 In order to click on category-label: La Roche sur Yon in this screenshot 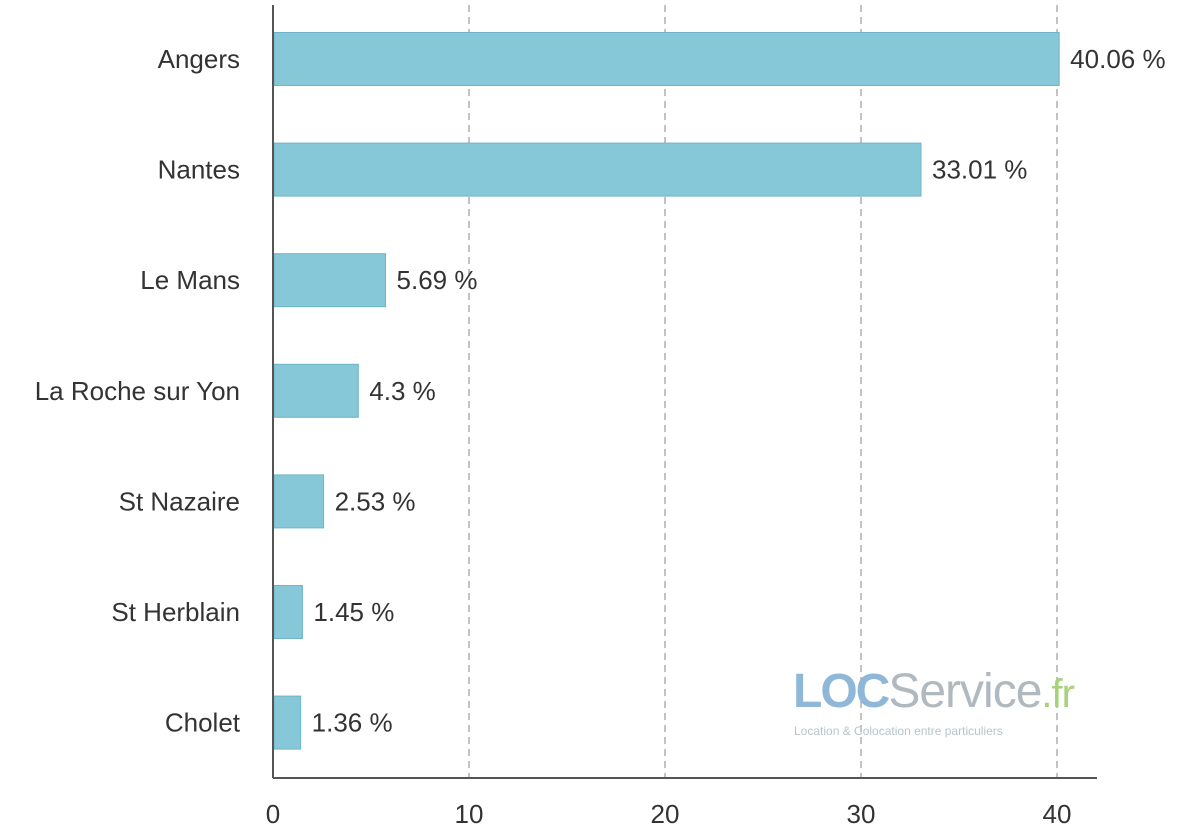, I will do `click(137, 391)`.